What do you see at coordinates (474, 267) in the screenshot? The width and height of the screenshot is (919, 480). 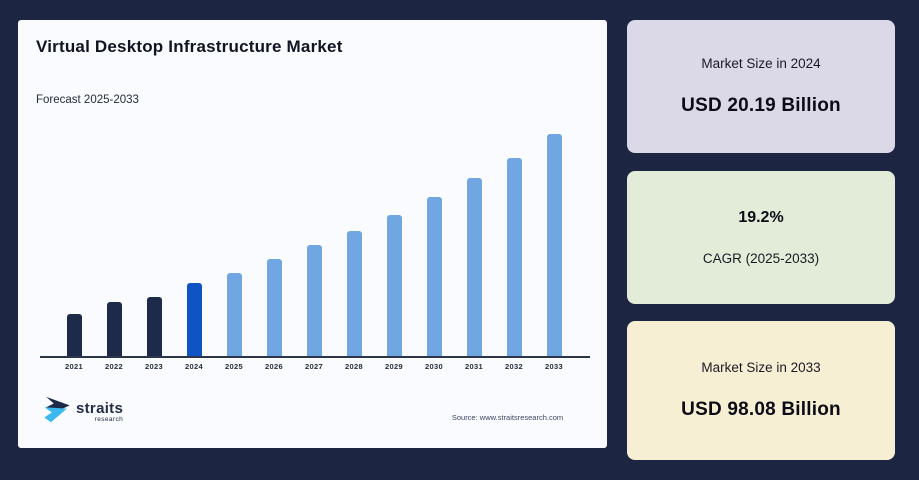 I see `bar-2031` at bounding box center [474, 267].